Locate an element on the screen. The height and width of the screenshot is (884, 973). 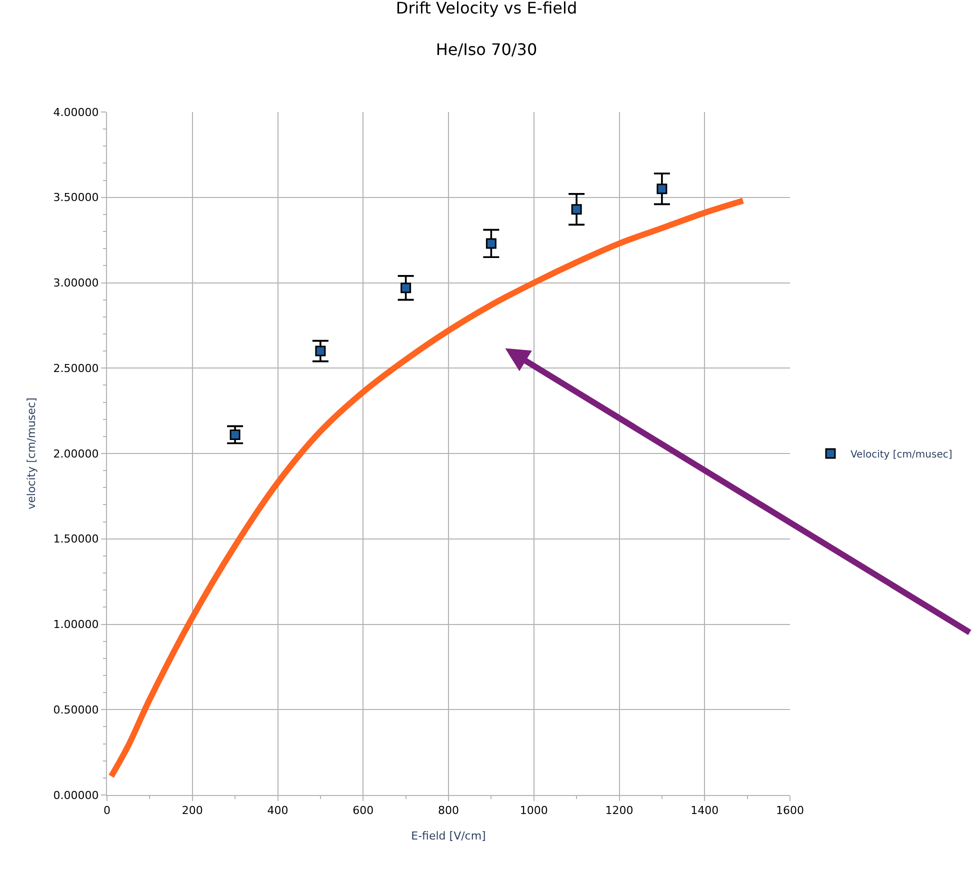
y-tick-label: 2.00000 is located at coordinates (76, 453).